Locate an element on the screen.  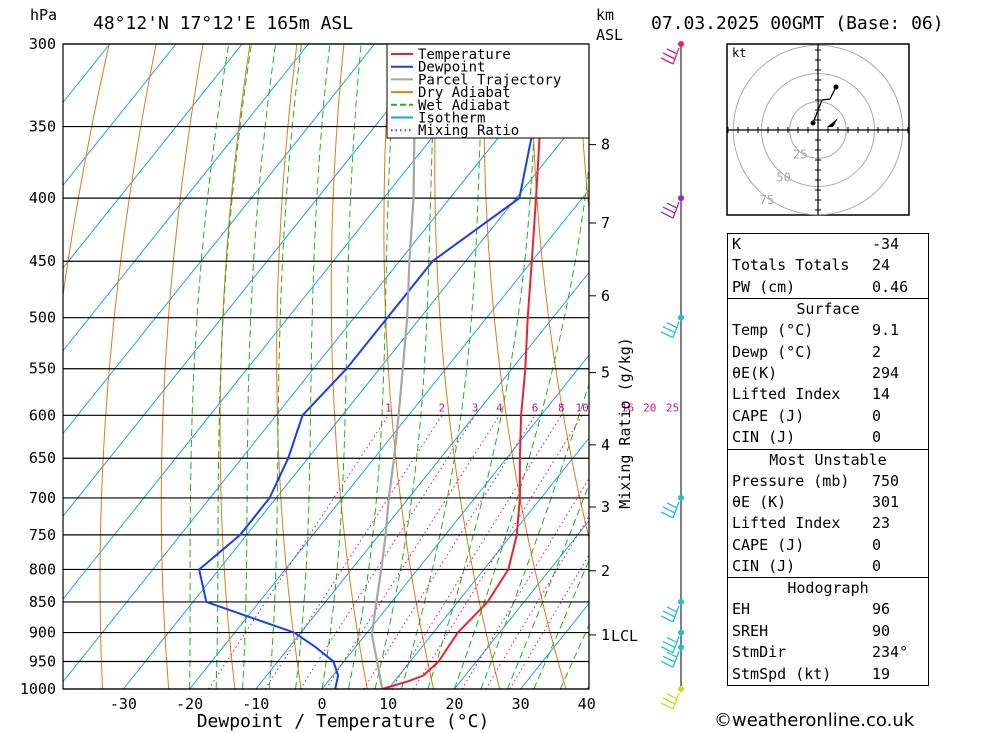
pressure-tick-label: 850 is located at coordinates (42, 602).